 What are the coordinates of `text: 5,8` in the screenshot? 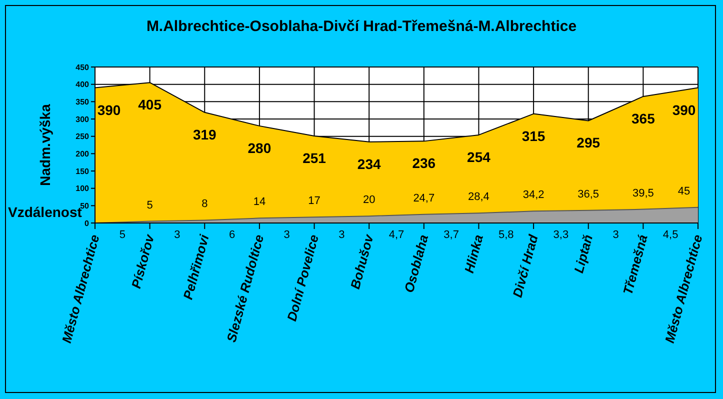 It's located at (506, 235).